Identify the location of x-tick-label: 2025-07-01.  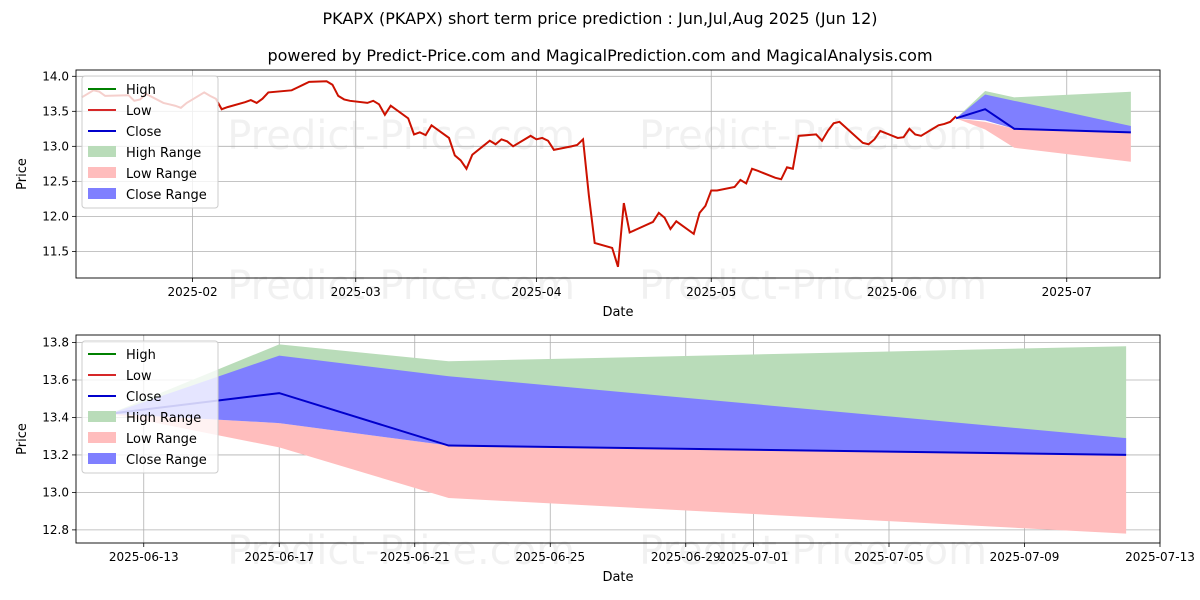
(754, 557).